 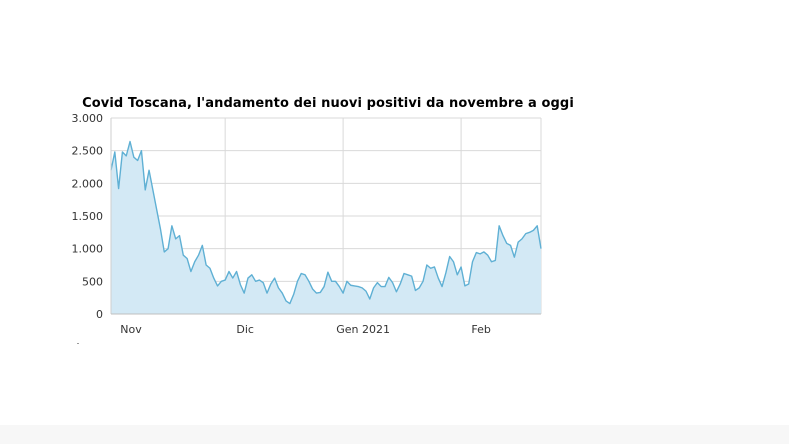 What do you see at coordinates (88, 183) in the screenshot?
I see `y-tick-label: 2.000` at bounding box center [88, 183].